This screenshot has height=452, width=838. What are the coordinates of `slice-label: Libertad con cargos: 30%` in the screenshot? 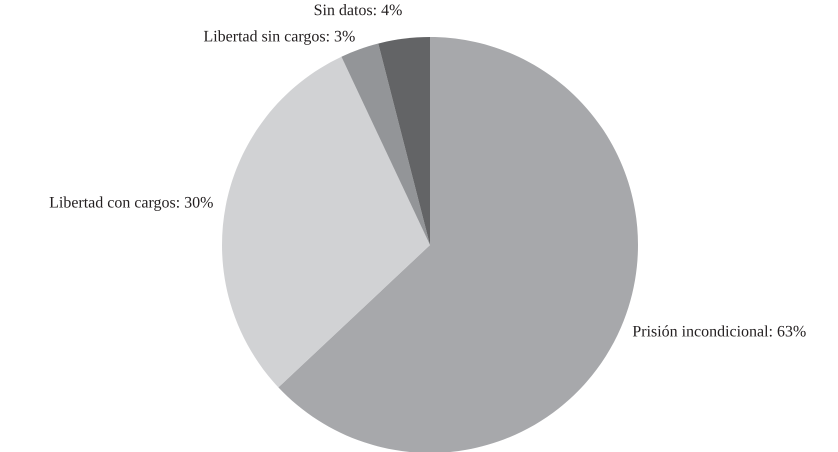 It's located at (131, 203).